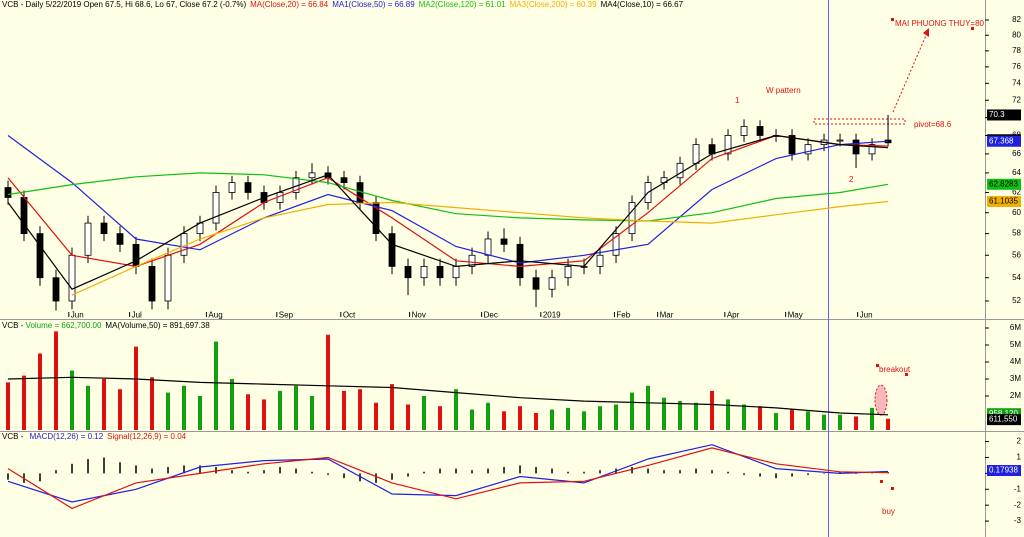 The image size is (1024, 537). What do you see at coordinates (926, 32) in the screenshot?
I see `arrow-head` at bounding box center [926, 32].